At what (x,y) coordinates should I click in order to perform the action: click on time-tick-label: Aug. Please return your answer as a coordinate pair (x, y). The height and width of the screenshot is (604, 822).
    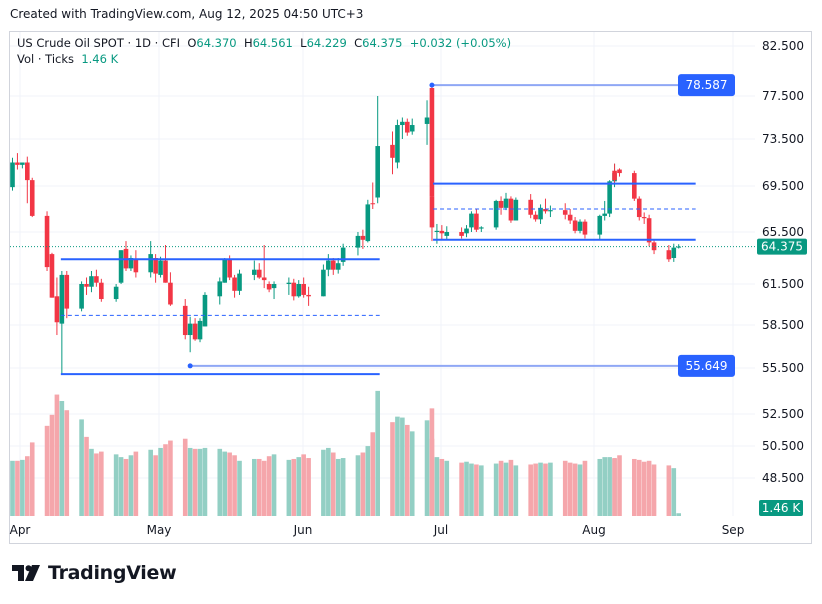
    Looking at the image, I should click on (593, 530).